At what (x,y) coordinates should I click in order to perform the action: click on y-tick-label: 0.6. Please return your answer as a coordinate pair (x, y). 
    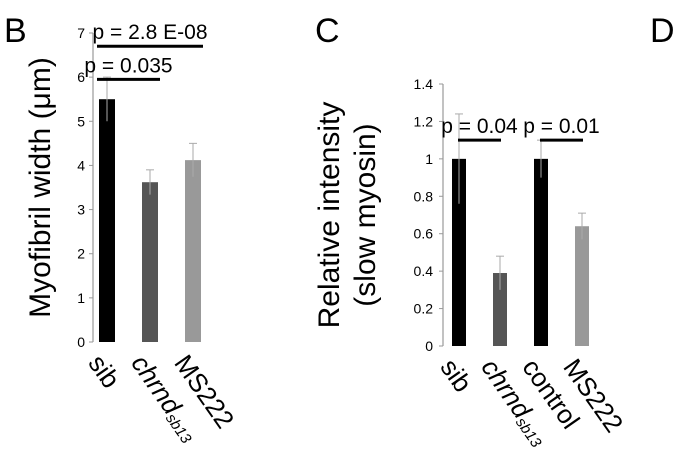
    Looking at the image, I should click on (424, 234).